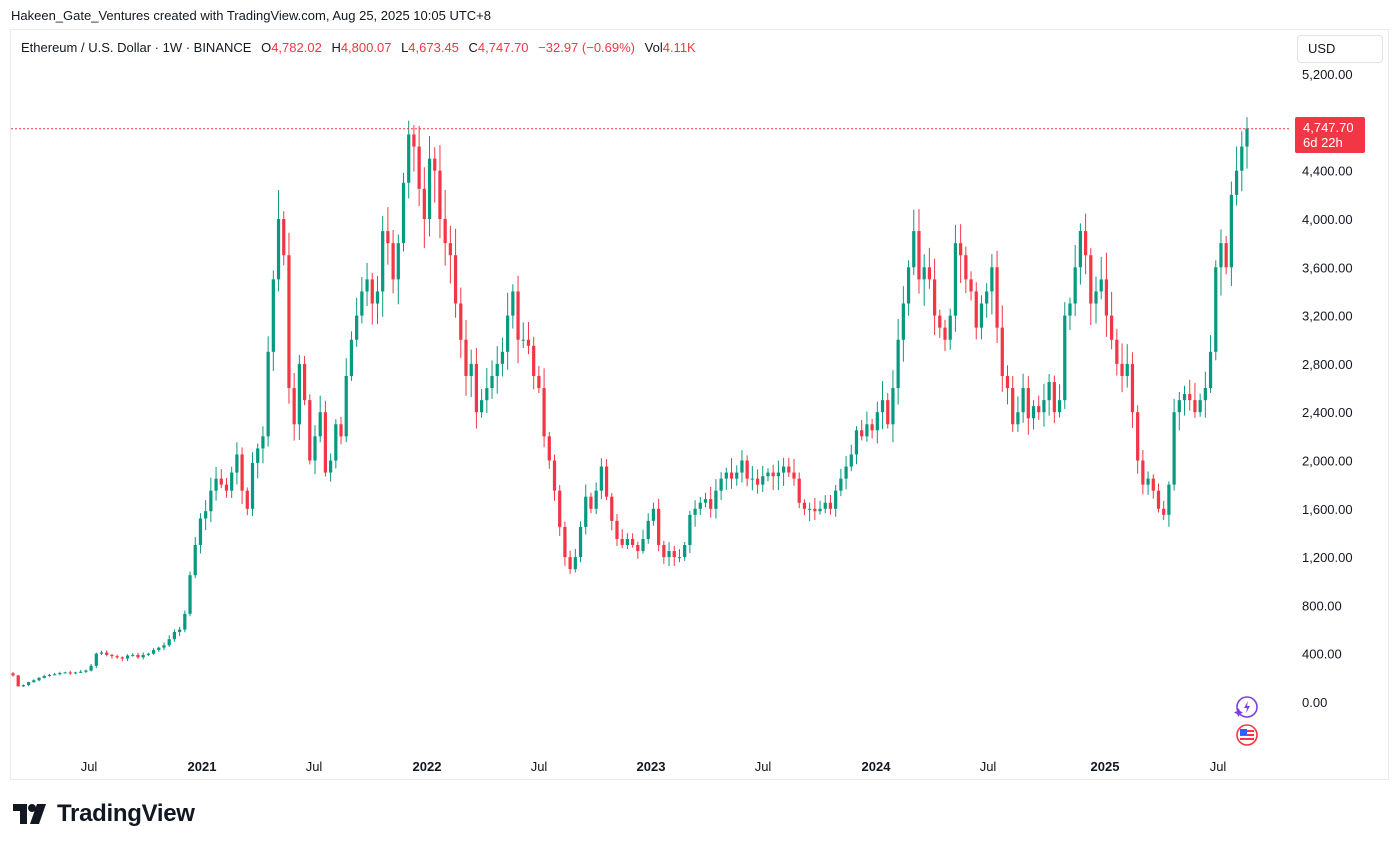 Image resolution: width=1400 pixels, height=848 pixels. What do you see at coordinates (104, 814) in the screenshot?
I see `footer-brand: TradingView` at bounding box center [104, 814].